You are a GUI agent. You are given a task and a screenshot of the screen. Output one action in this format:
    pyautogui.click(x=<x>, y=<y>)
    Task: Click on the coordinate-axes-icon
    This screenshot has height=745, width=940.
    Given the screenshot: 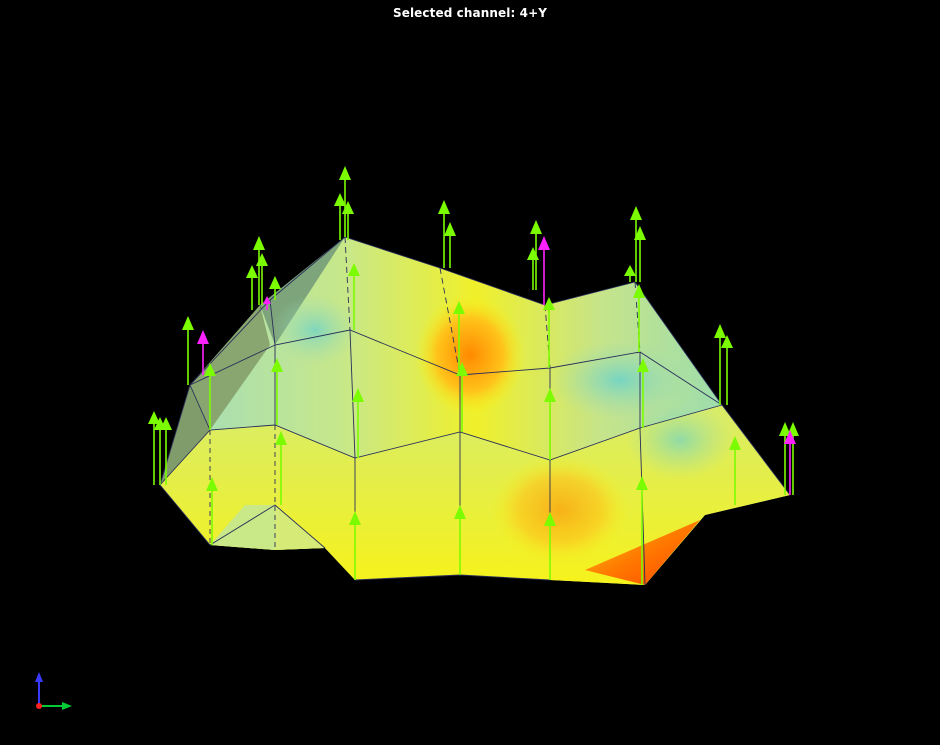 What is the action you would take?
    pyautogui.click(x=53, y=691)
    